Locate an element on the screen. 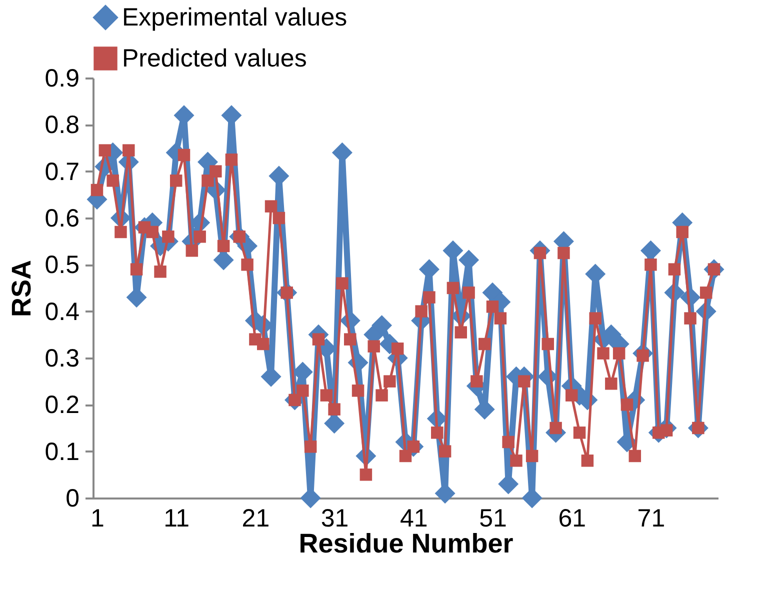 This screenshot has height=613, width=759. y-axis-title: RSA is located at coordinates (21, 289).